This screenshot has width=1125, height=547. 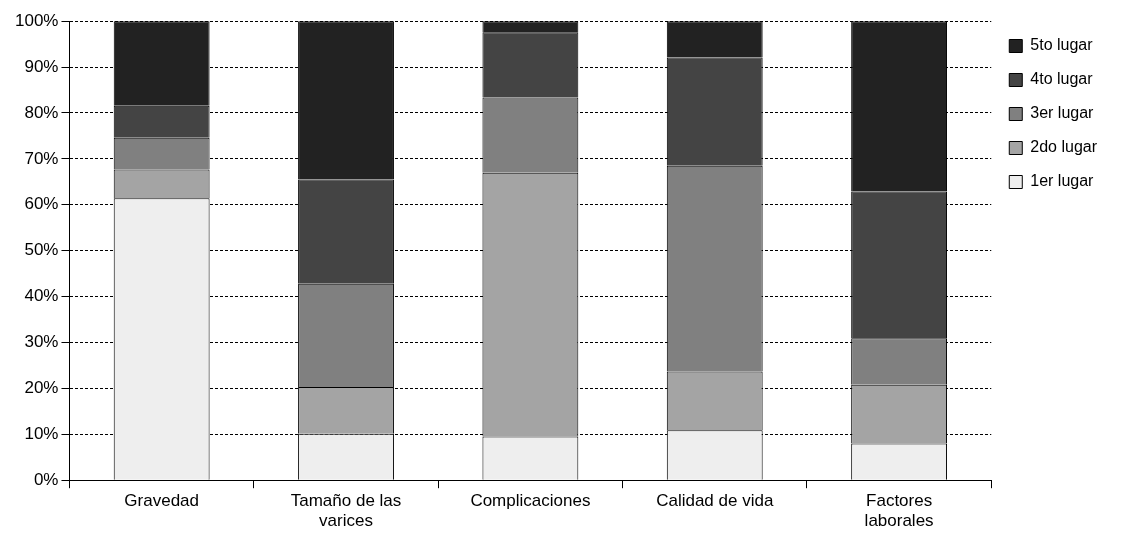 What do you see at coordinates (1062, 181) in the screenshot?
I see `legend-label: 1er lugar` at bounding box center [1062, 181].